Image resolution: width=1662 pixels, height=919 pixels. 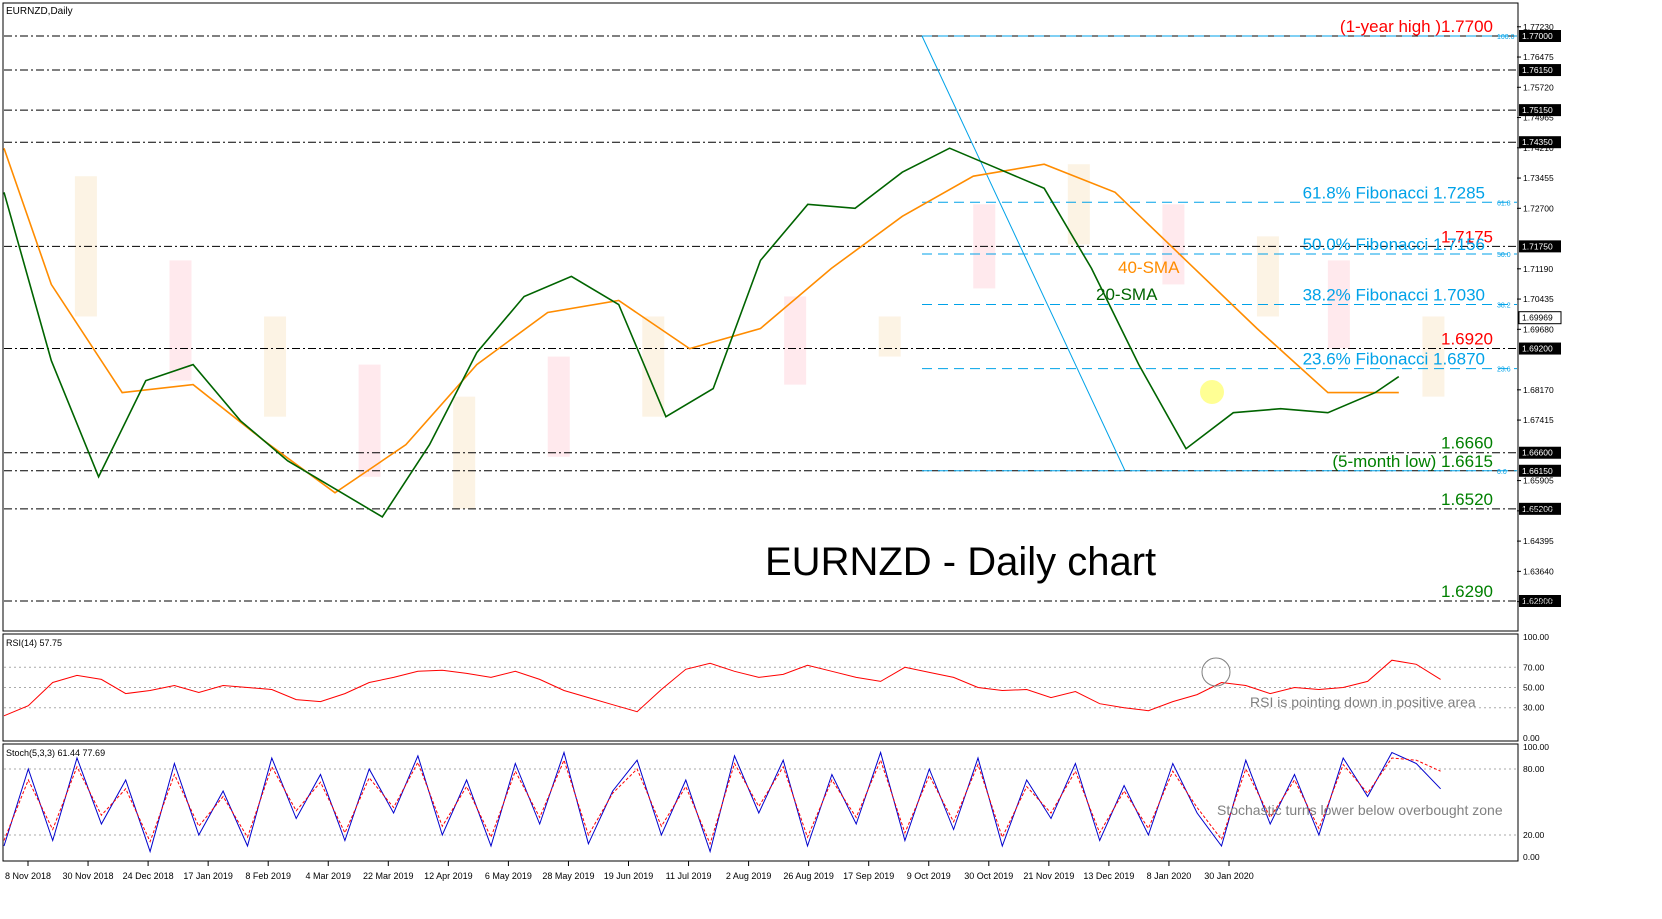 I want to click on x-tick-label: 30 Oct 2019, so click(x=988, y=876).